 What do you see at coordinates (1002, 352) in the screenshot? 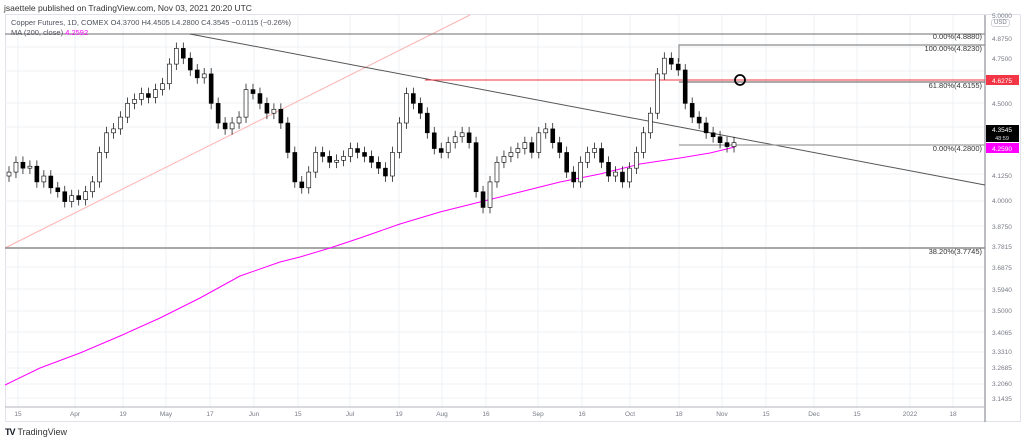
I see `svg-text: 3.3310` at bounding box center [1002, 352].